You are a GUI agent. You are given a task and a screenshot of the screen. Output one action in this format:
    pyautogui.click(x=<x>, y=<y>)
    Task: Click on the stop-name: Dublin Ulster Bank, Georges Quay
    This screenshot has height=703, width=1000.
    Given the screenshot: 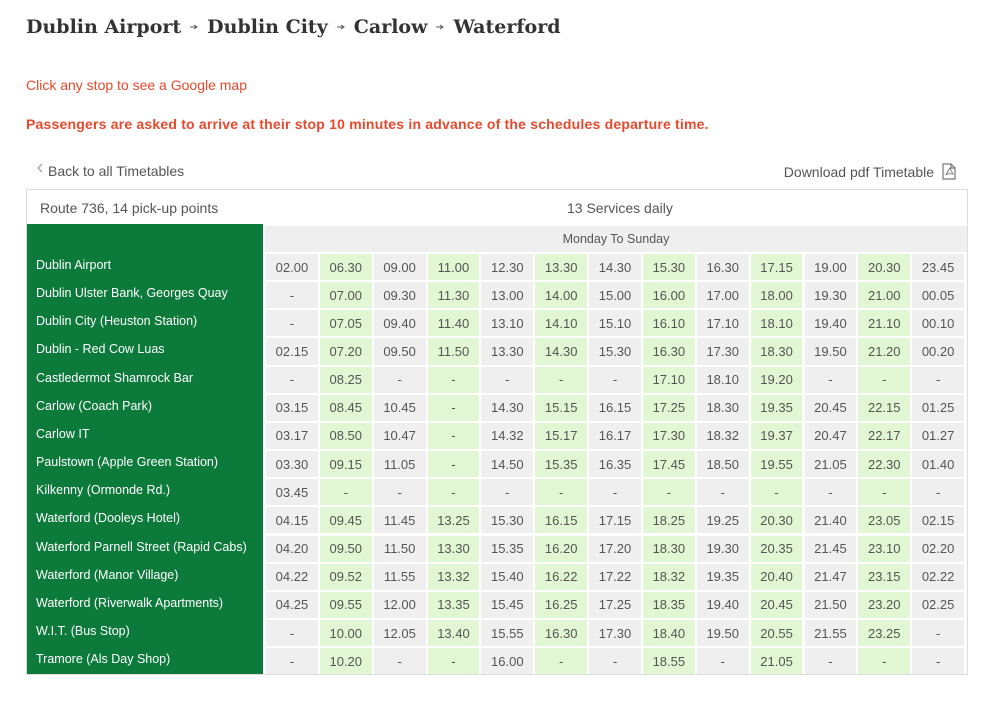 What is the action you would take?
    pyautogui.click(x=132, y=293)
    